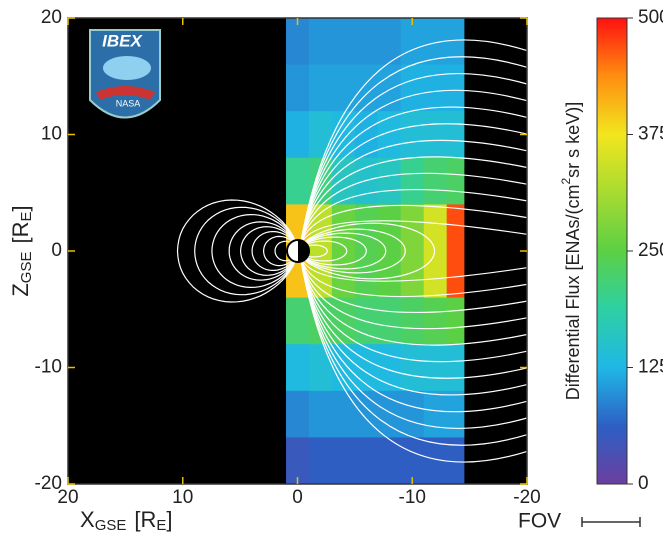  Describe the element at coordinates (67, 497) in the screenshot. I see `x-tick-label: 20` at that location.